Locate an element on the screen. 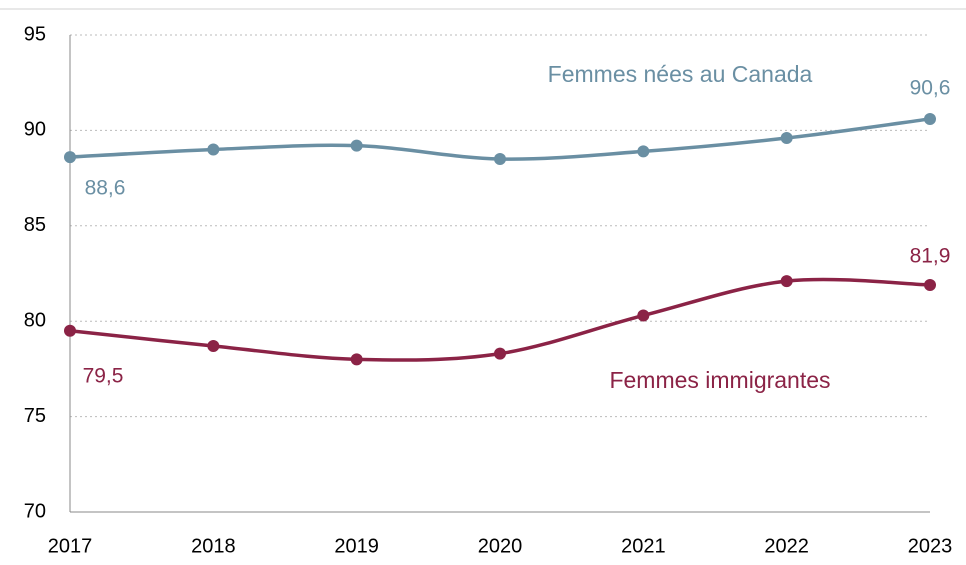 Image resolution: width=966 pixels, height=565 pixels. x-tick-label: 2023 is located at coordinates (930, 546).